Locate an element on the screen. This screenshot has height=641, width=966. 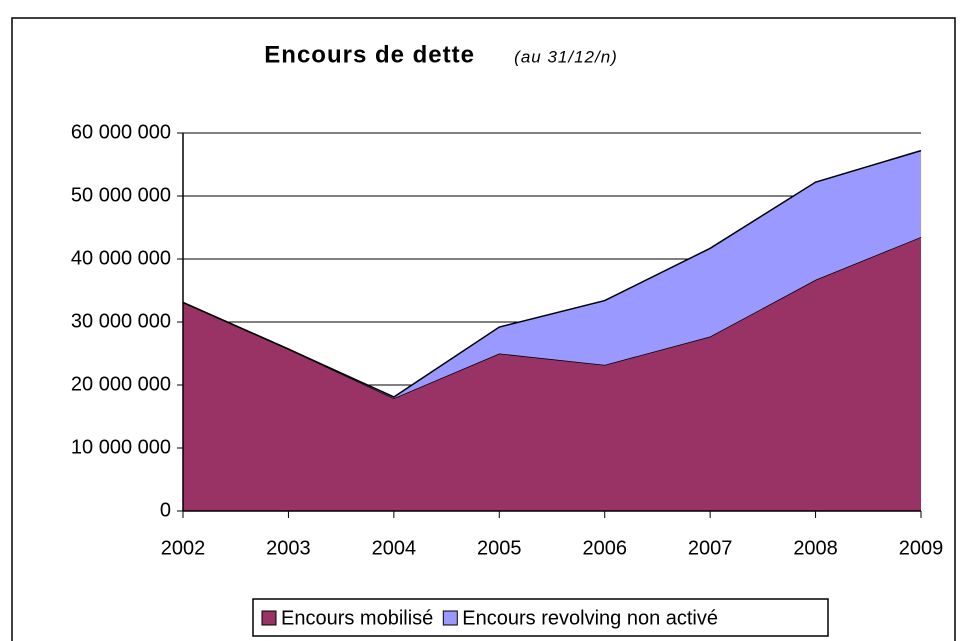
y-tick-label: 20 000 000 is located at coordinates (121, 384).